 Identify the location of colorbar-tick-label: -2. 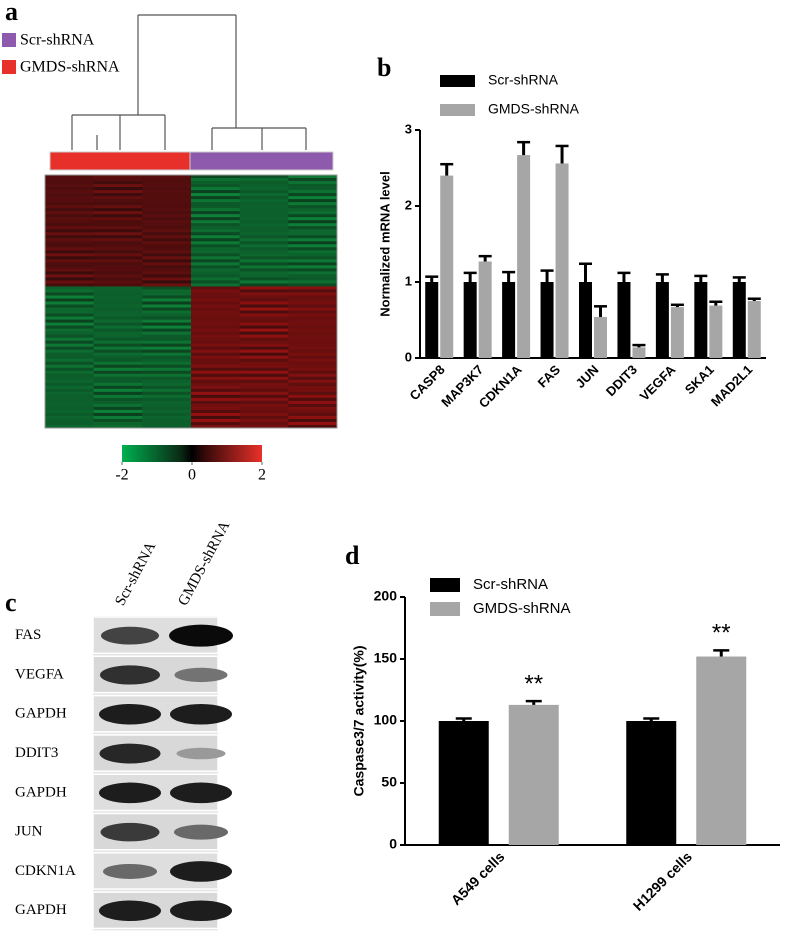
(121, 475).